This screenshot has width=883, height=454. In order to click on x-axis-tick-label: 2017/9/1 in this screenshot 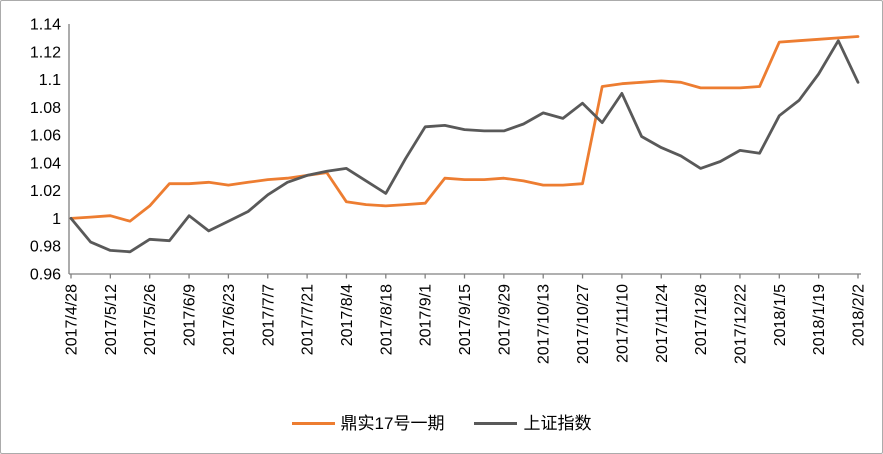, I will do `click(426, 315)`.